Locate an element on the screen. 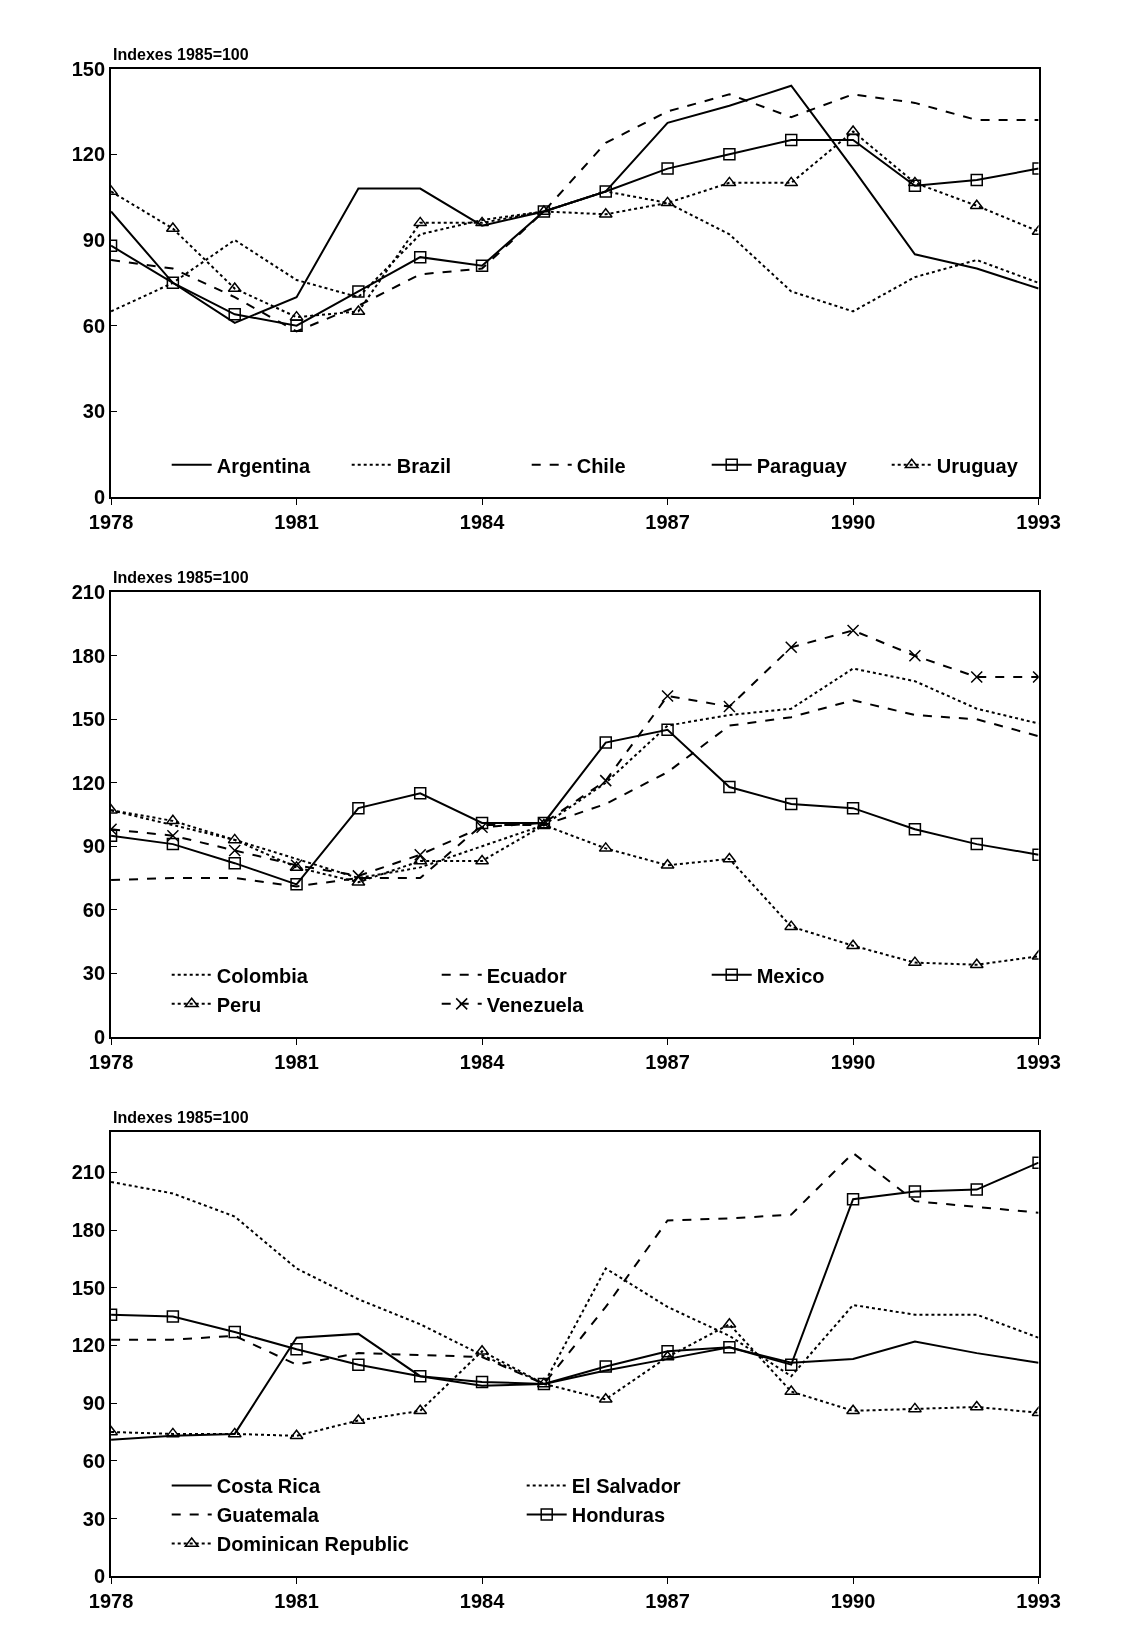  legend-label: Guatemala is located at coordinates (268, 1515).